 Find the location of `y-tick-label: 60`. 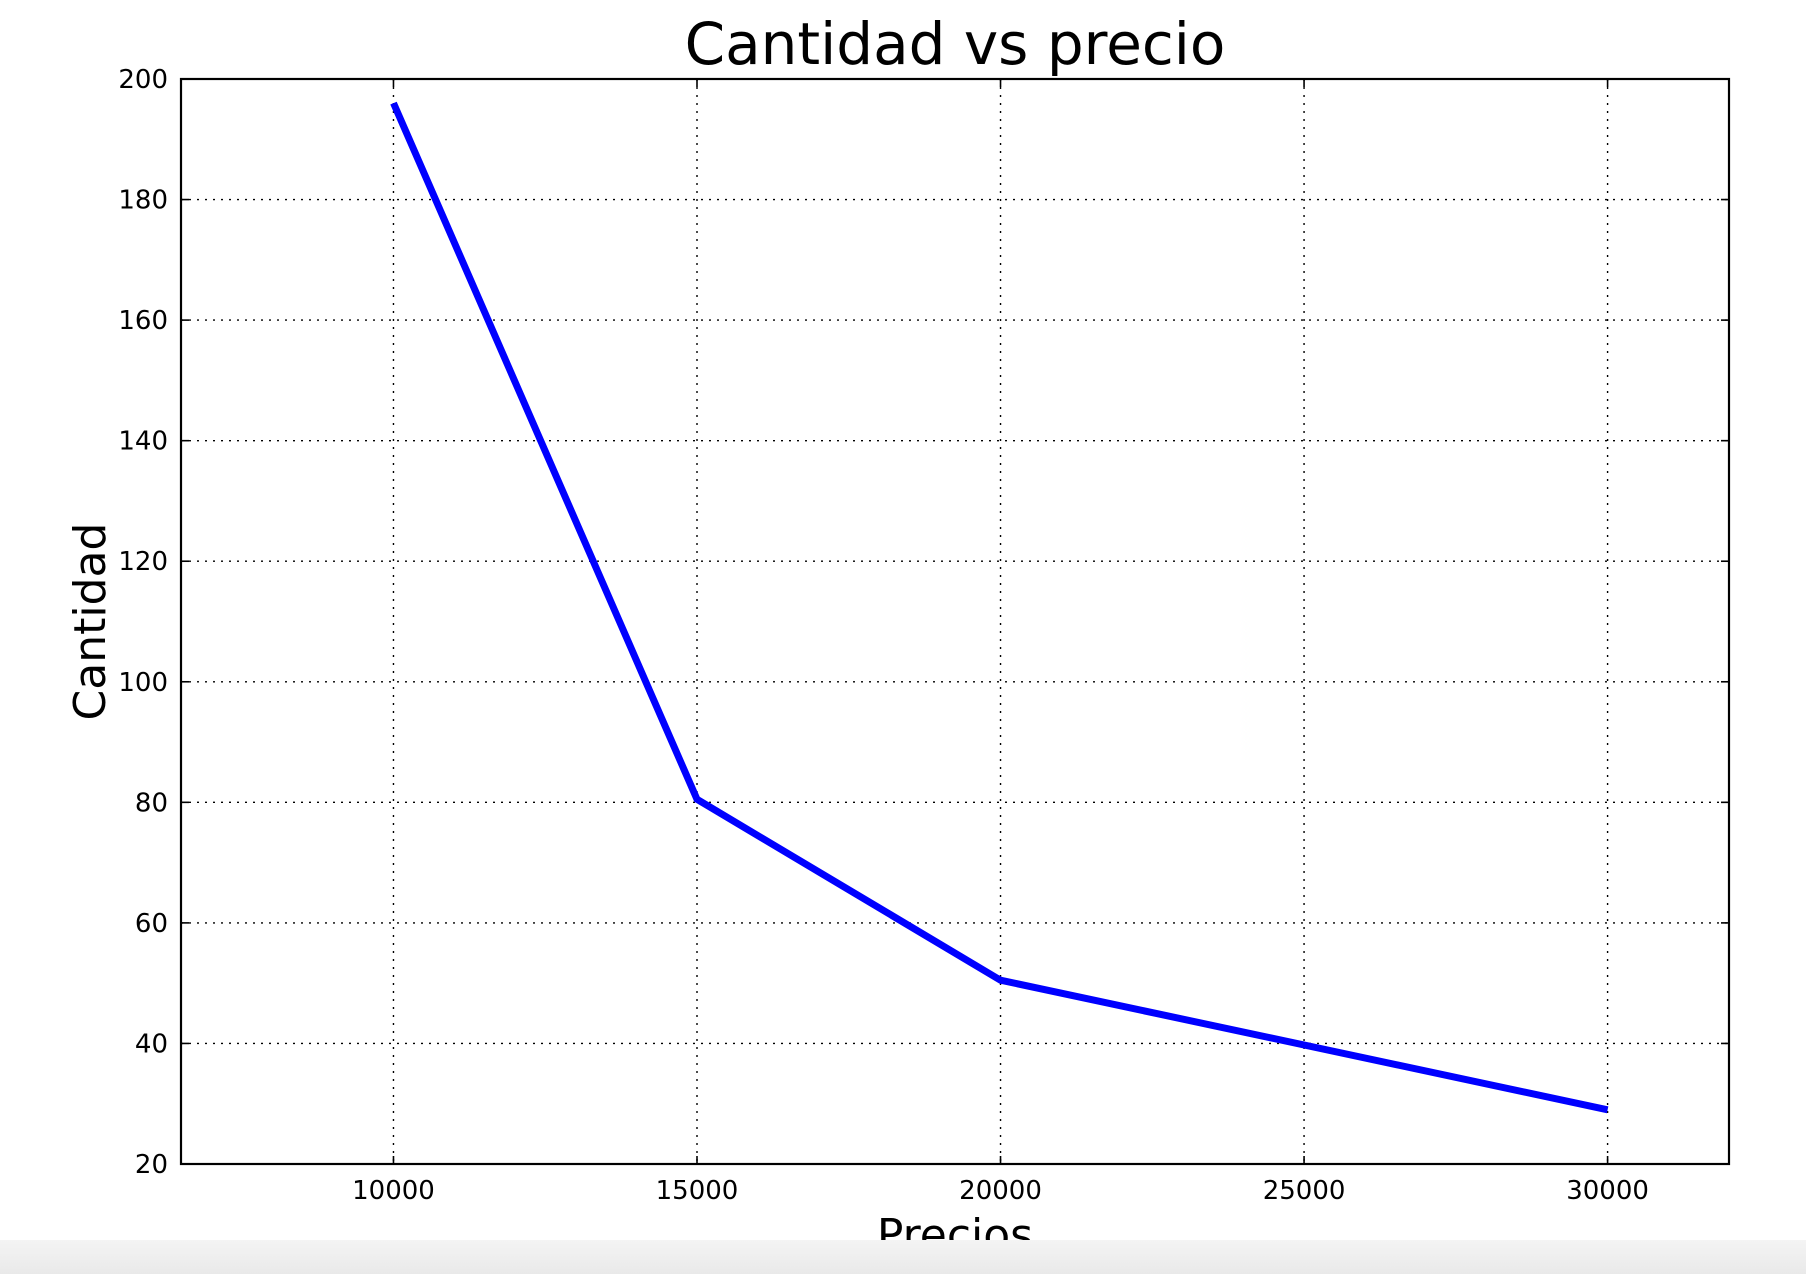

y-tick-label: 60 is located at coordinates (151, 924).